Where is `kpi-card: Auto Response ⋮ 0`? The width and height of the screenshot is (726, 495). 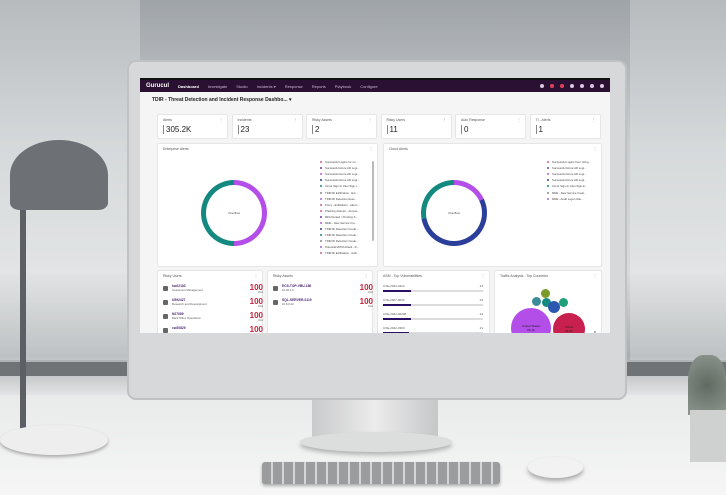 kpi-card: Auto Response ⋮ 0 is located at coordinates (490, 126).